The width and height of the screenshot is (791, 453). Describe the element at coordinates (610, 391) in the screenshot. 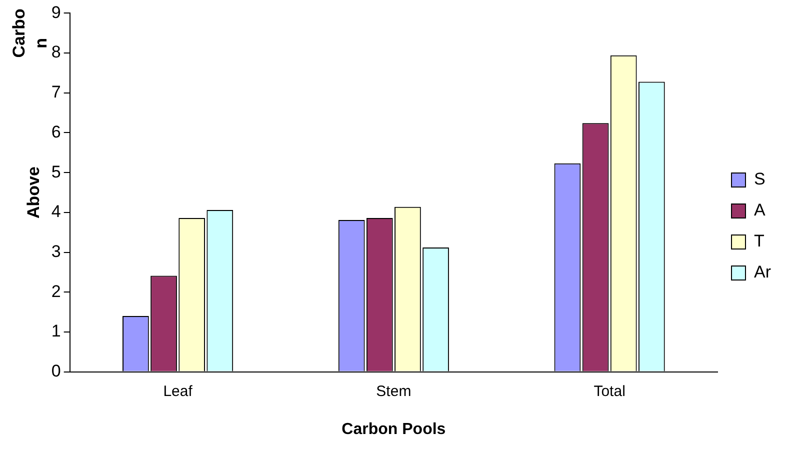

I see `x-tick-label: Total` at that location.